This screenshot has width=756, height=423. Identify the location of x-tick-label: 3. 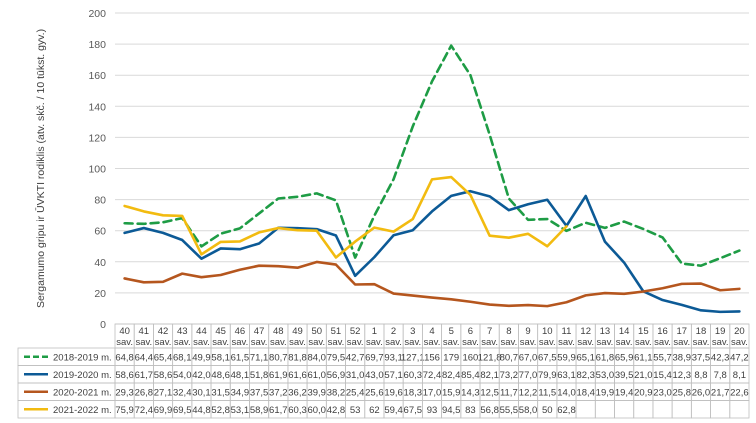
(412, 331).